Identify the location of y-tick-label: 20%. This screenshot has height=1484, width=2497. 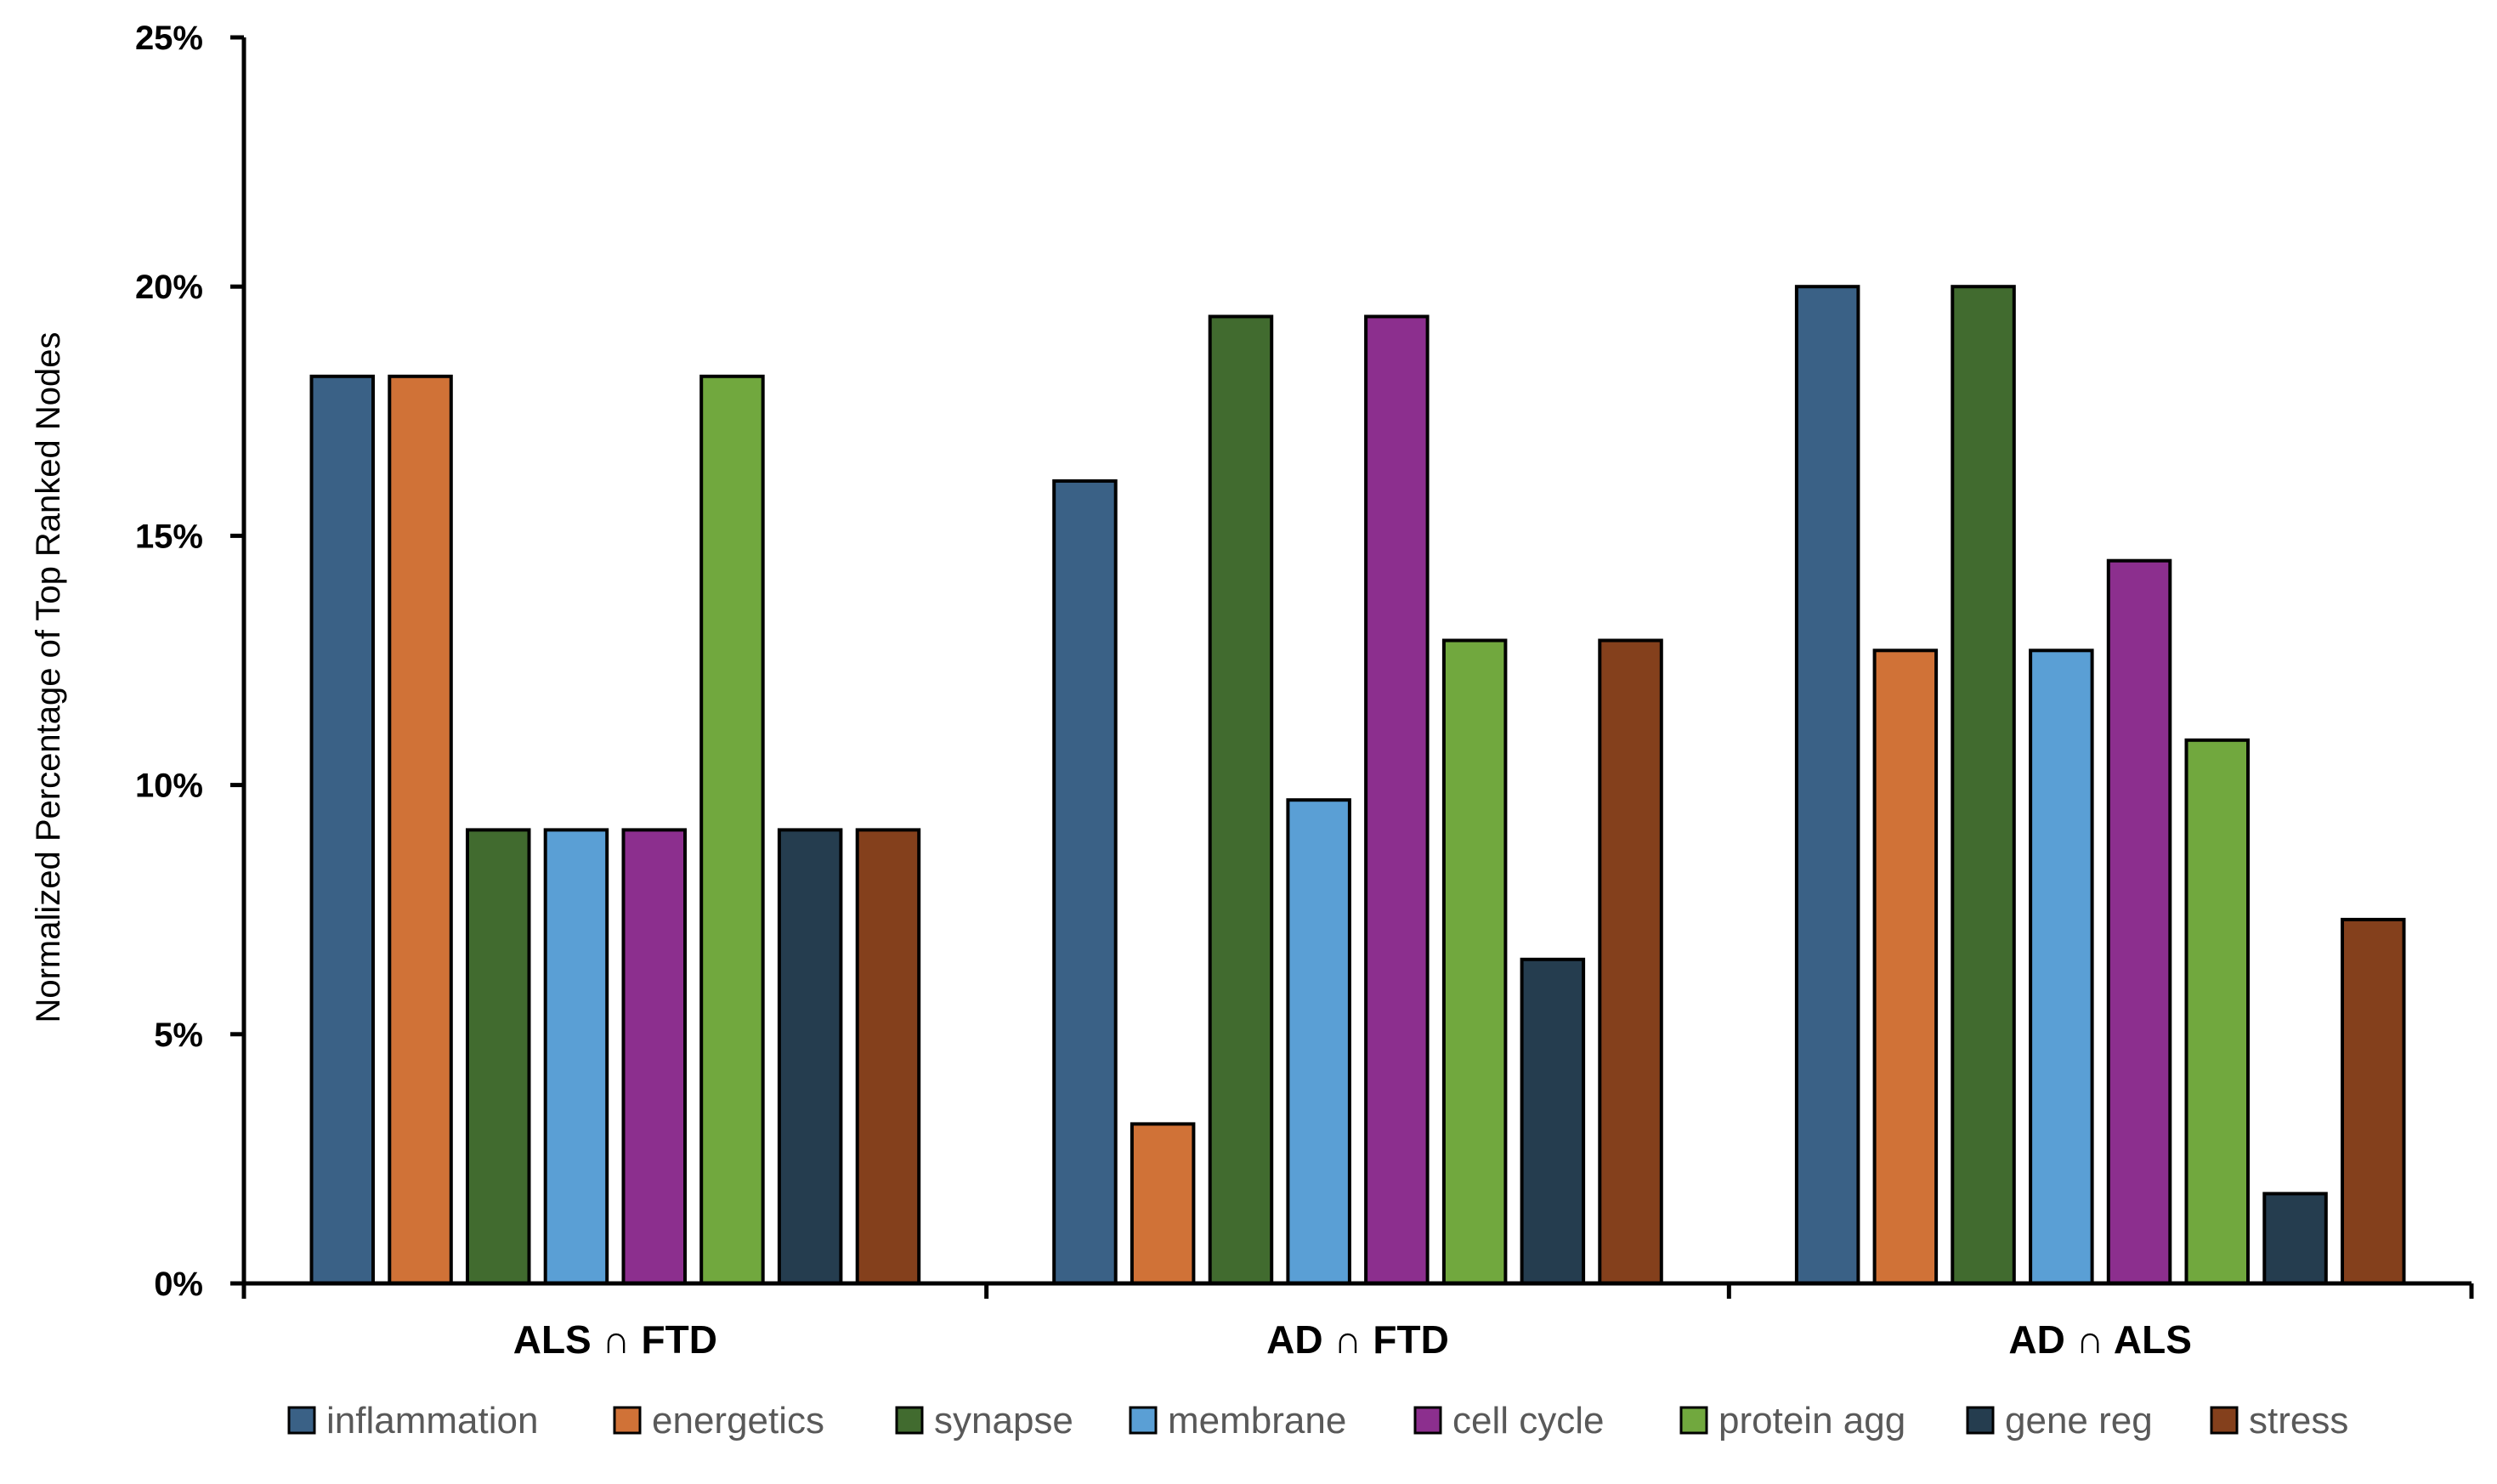
(169, 287).